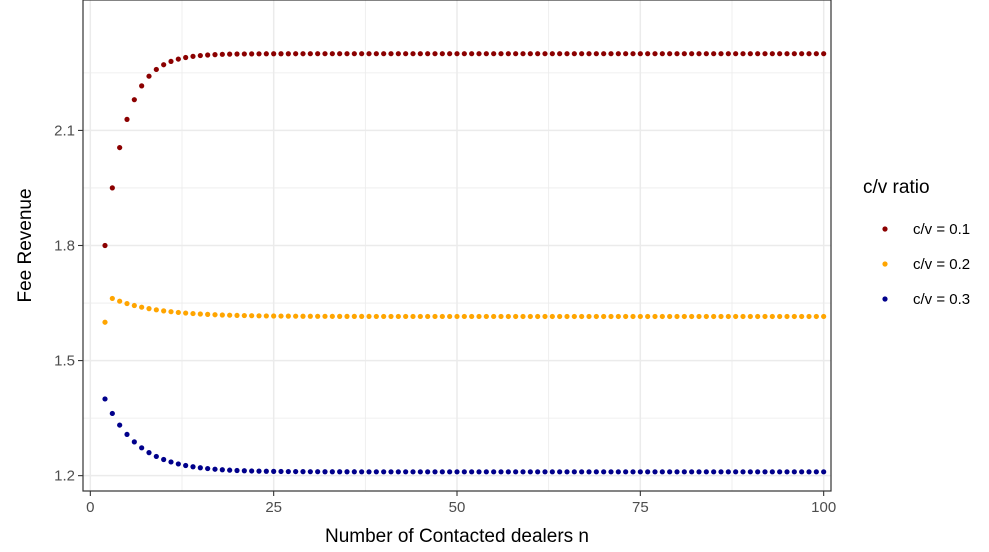 Image resolution: width=989 pixels, height=552 pixels. What do you see at coordinates (941, 299) in the screenshot?
I see `legend-label: c/v = 0.3` at bounding box center [941, 299].